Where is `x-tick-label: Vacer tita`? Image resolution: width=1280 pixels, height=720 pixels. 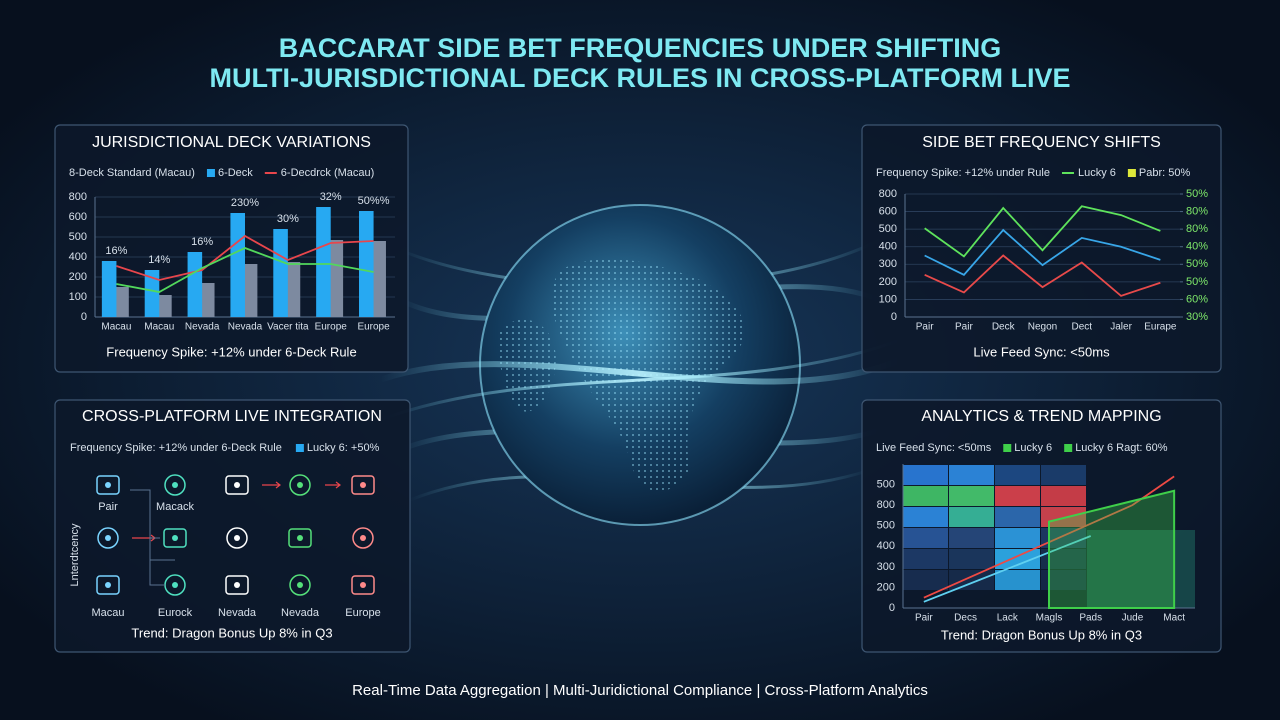
x-tick-label: Vacer tita is located at coordinates (288, 327).